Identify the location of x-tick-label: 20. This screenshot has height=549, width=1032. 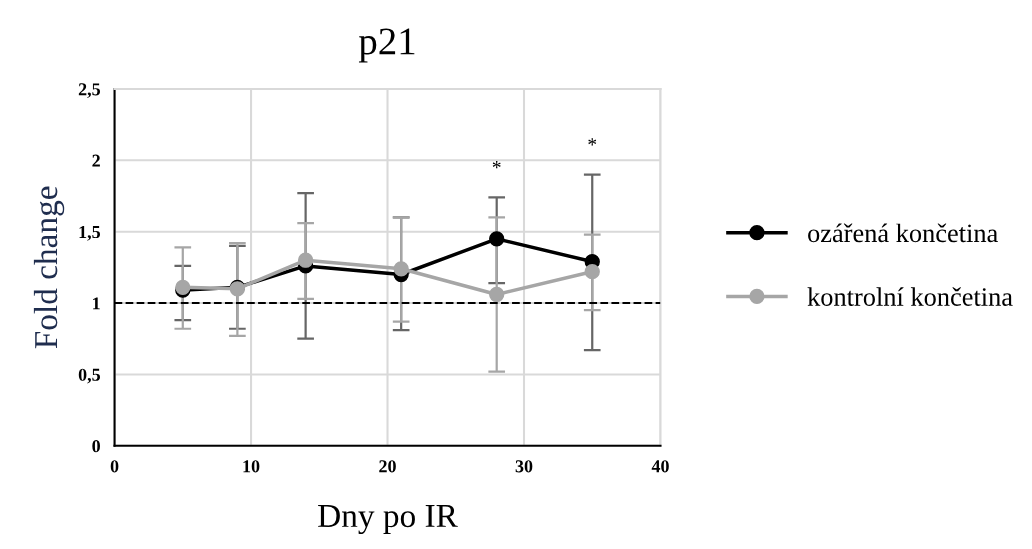
(387, 466).